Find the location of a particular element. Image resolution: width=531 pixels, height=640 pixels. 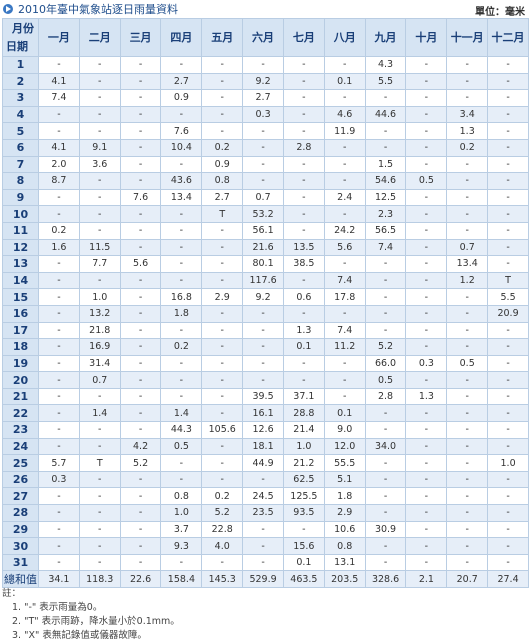

note-text: "-" 表示雨量為0。 is located at coordinates (63, 607).